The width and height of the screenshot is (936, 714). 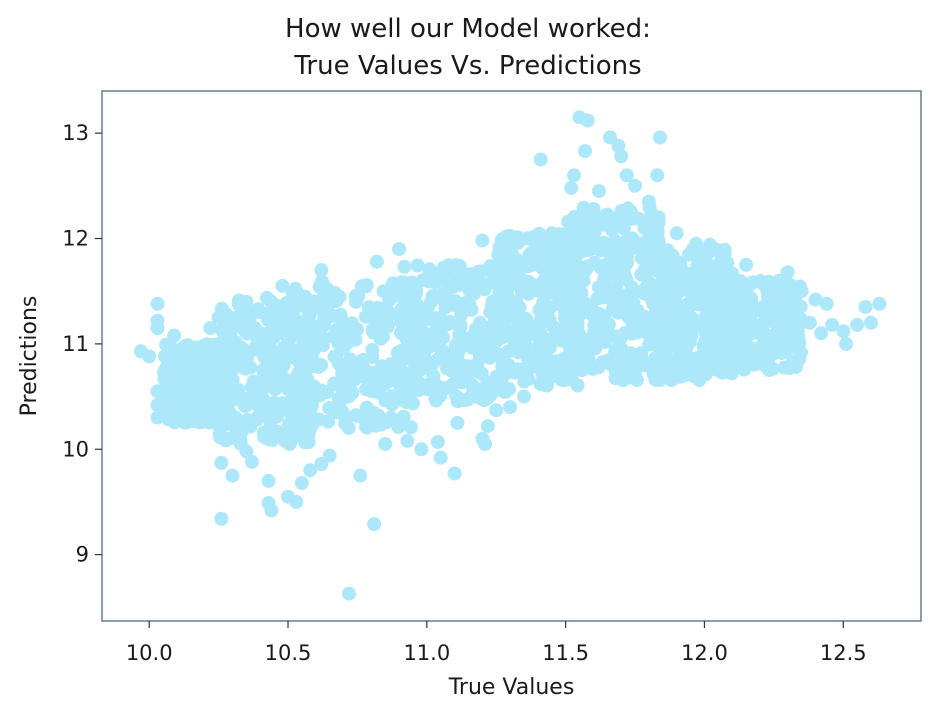 What do you see at coordinates (75, 239) in the screenshot?
I see `y-tick-label: 12` at bounding box center [75, 239].